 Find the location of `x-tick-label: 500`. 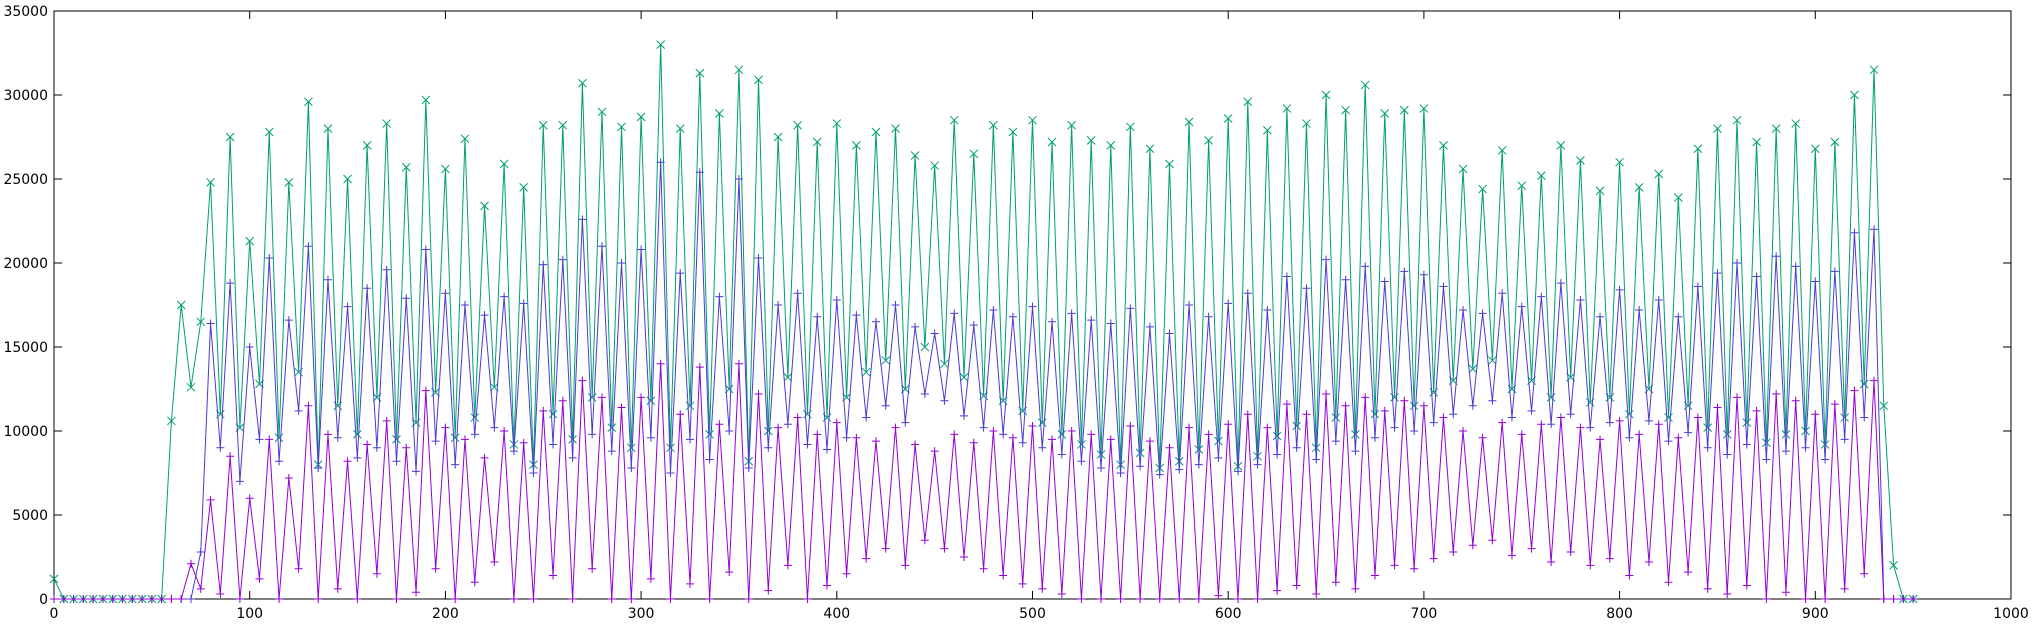

x-tick-label: 500 is located at coordinates (1032, 614).